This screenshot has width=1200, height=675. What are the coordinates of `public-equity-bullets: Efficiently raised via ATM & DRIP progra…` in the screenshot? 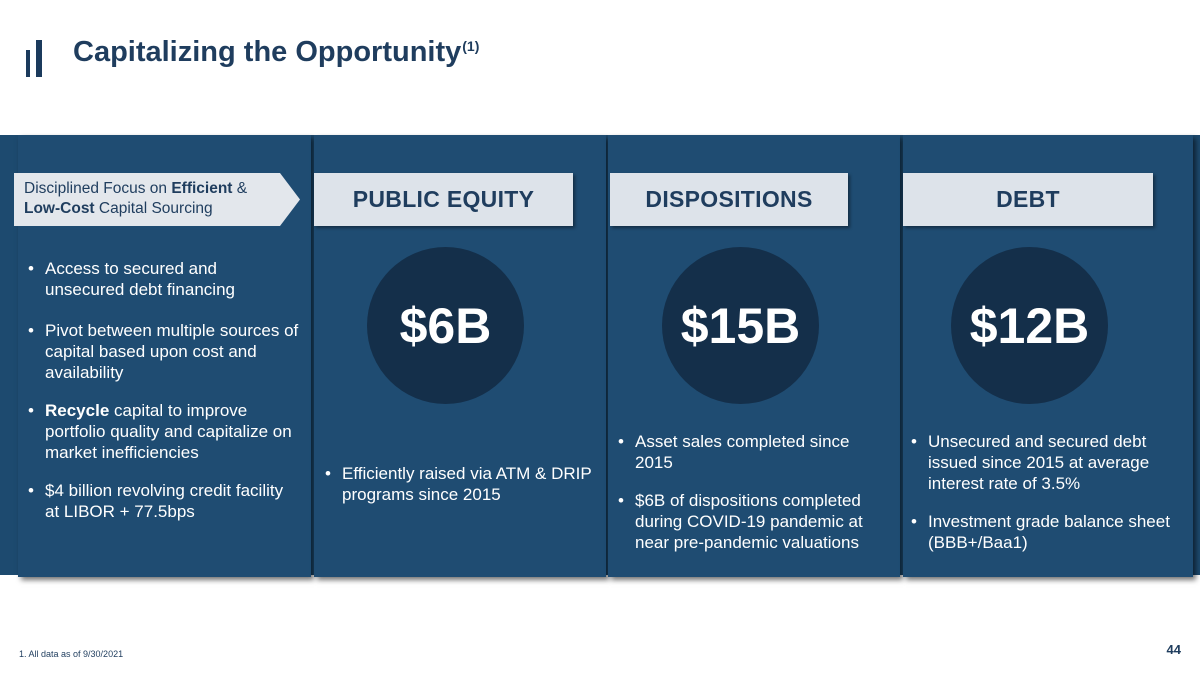 It's located at (458, 484).